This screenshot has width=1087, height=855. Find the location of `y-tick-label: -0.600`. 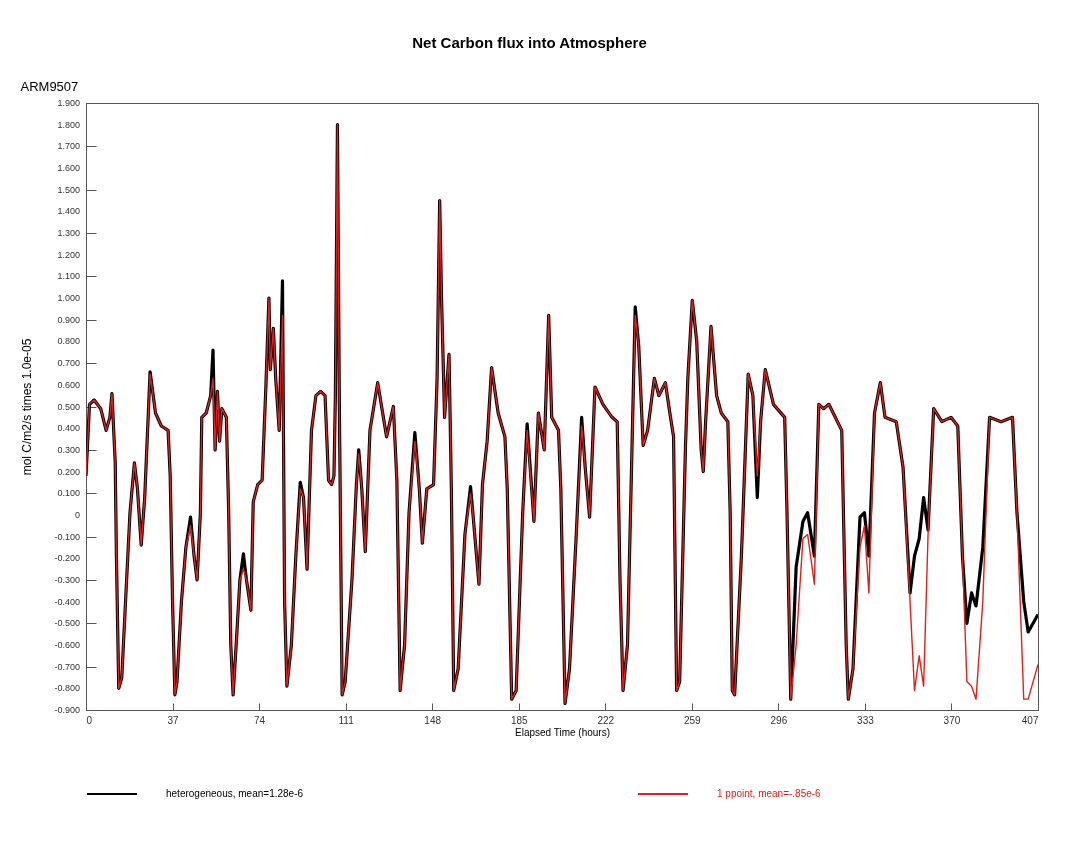

y-tick-label: -0.600 is located at coordinates (67, 644).